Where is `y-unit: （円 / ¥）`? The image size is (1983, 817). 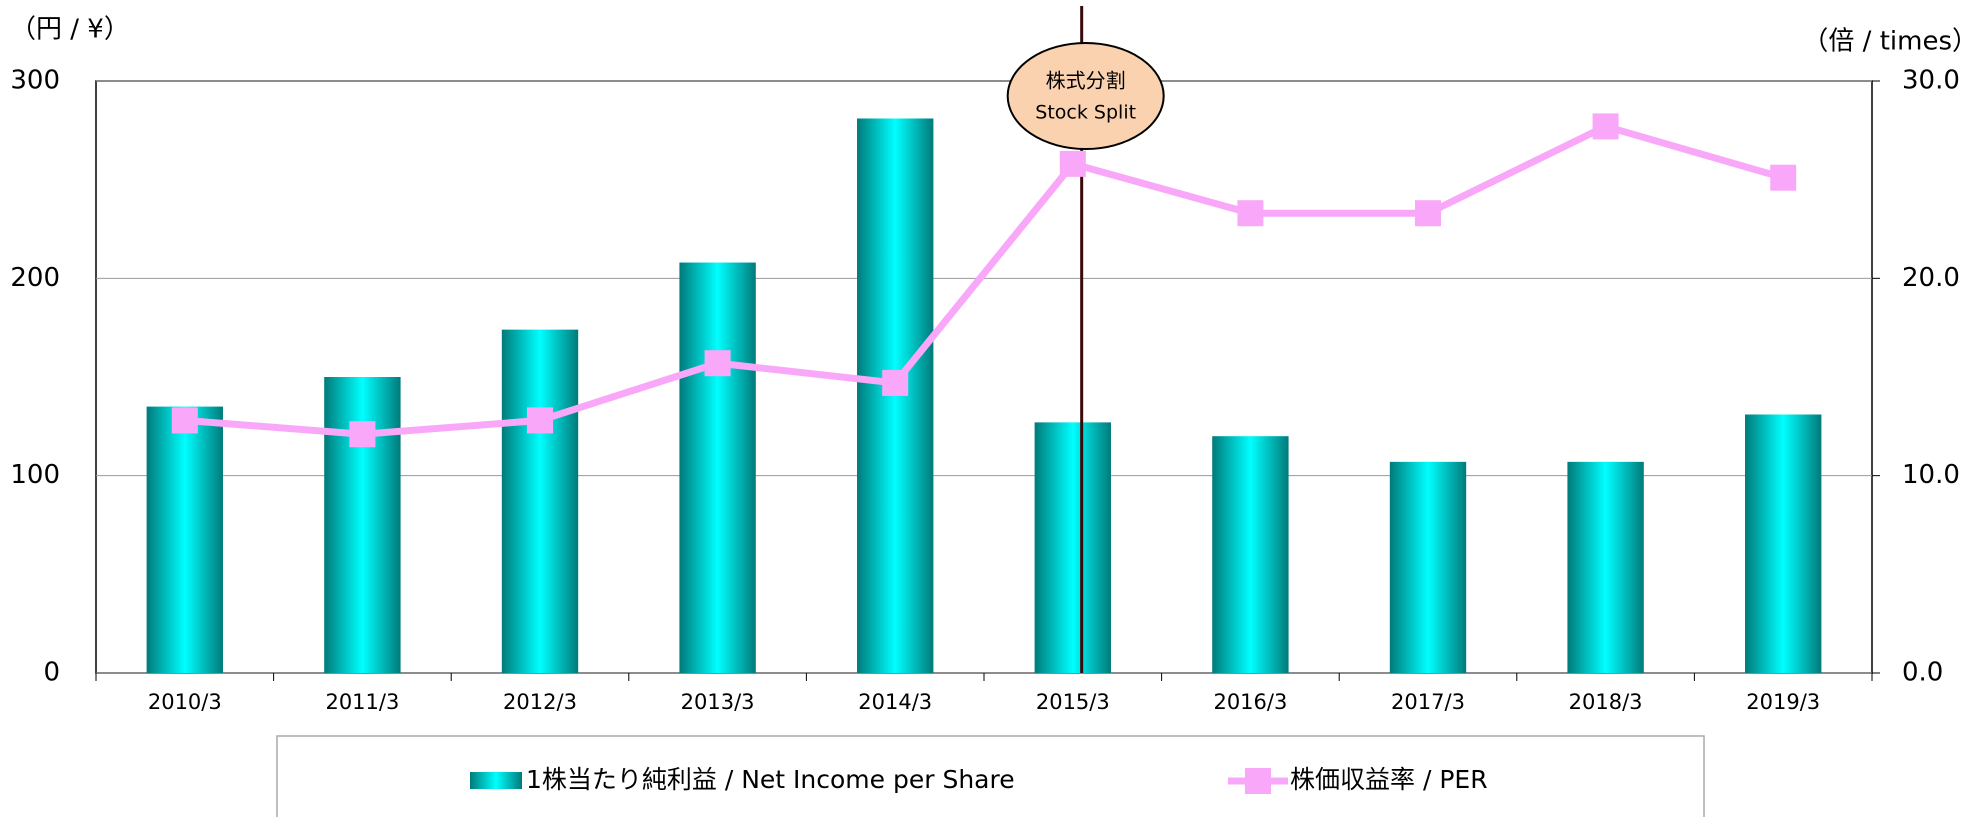
y-unit: （円 / ¥） is located at coordinates (70, 30).